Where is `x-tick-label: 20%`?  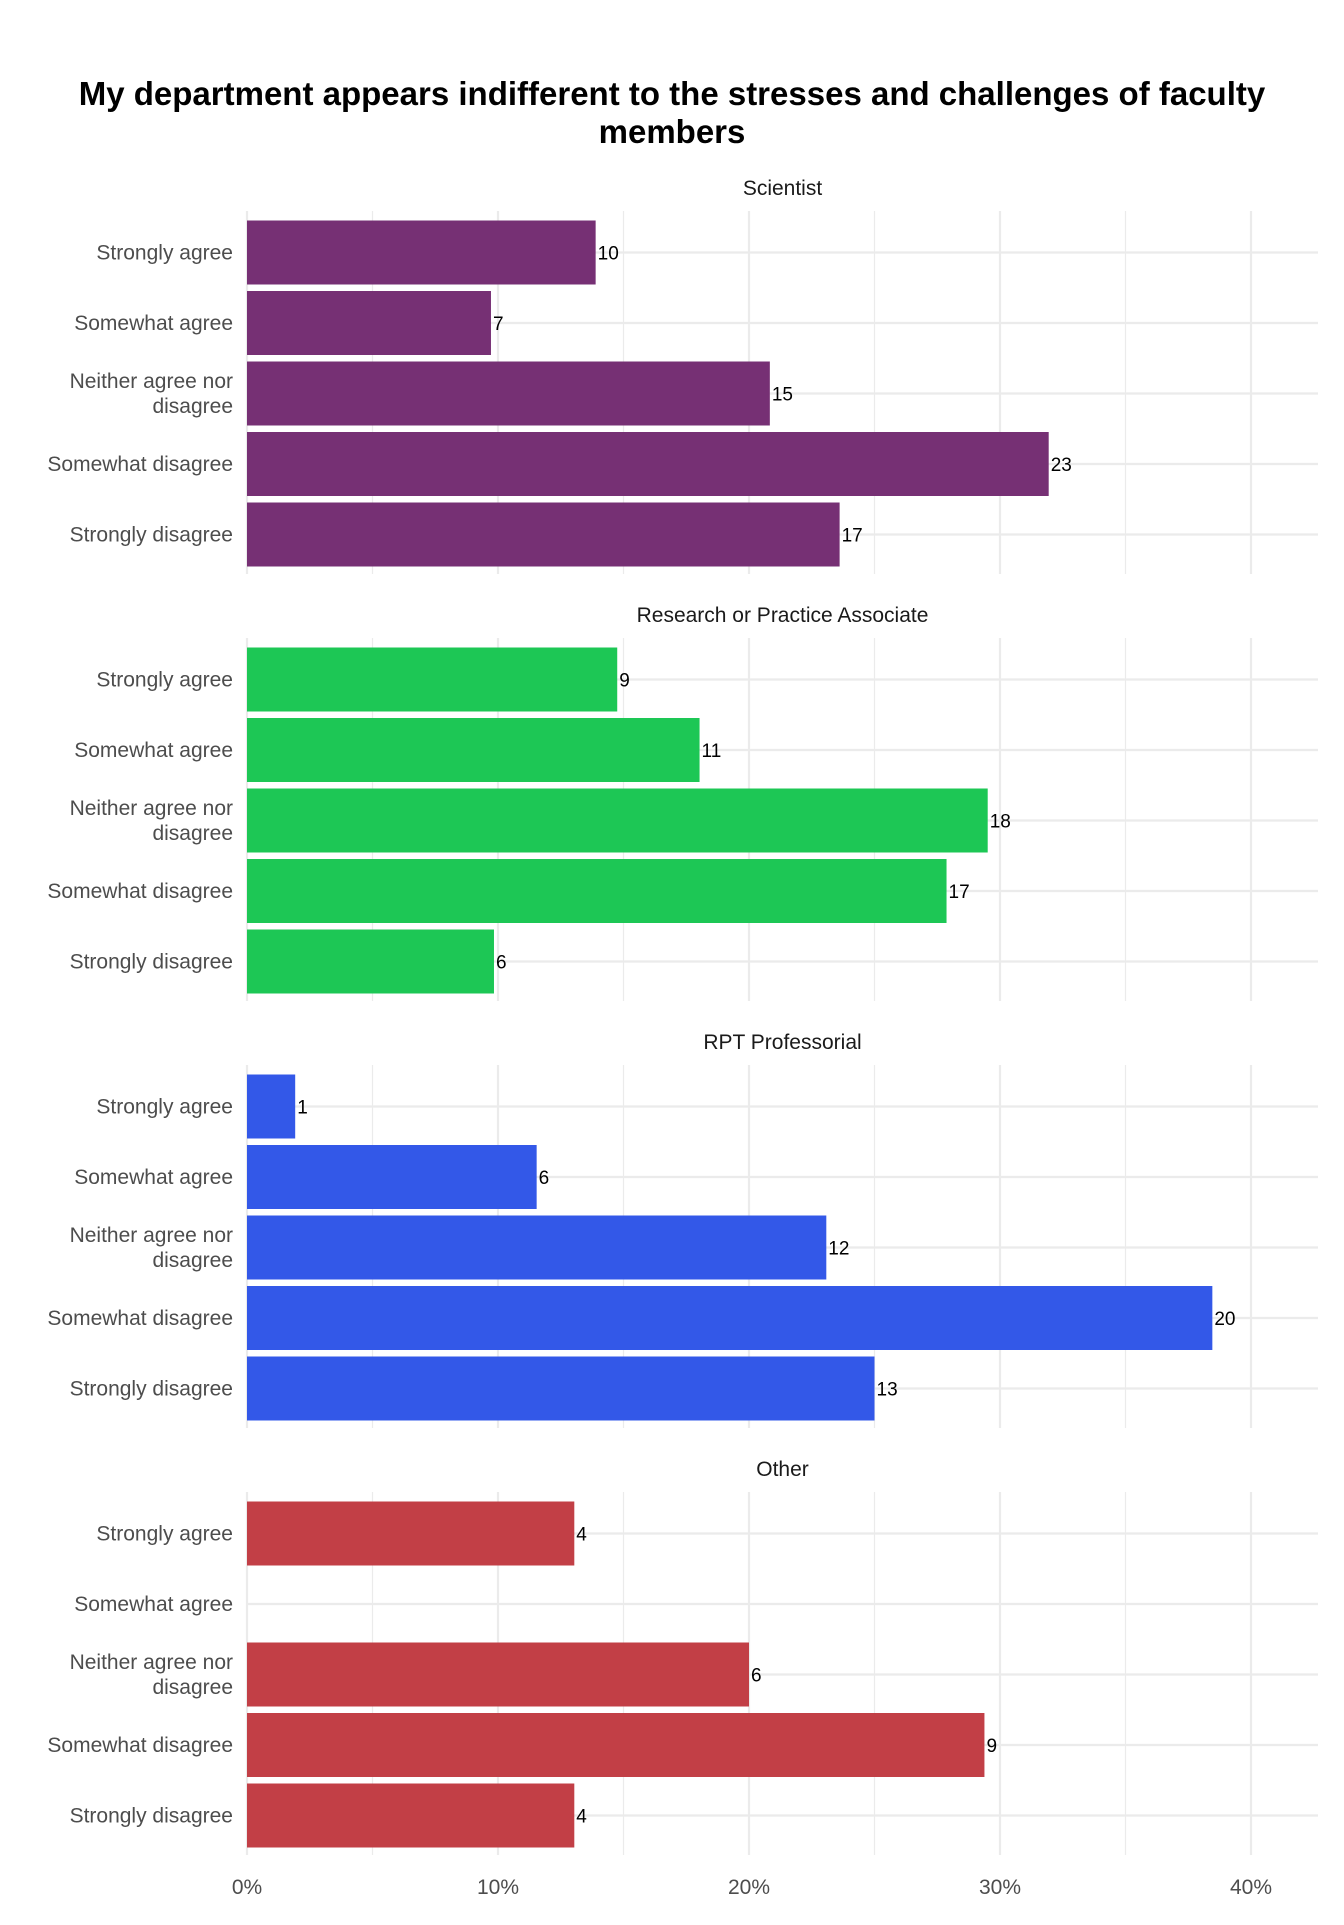 x-tick-label: 20% is located at coordinates (749, 1887).